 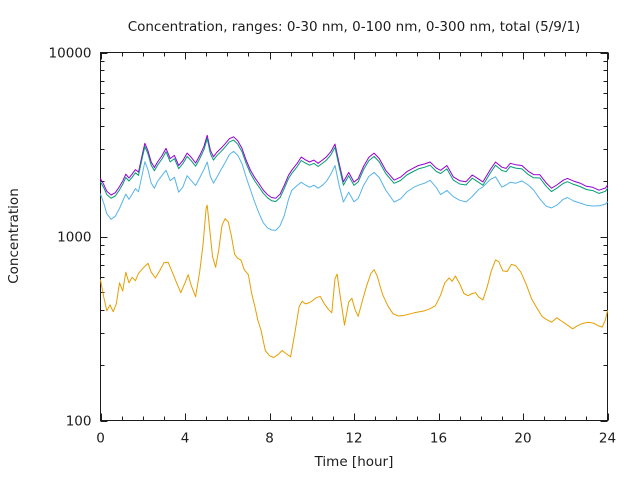 What do you see at coordinates (522, 439) in the screenshot?
I see `x-tick-label: 20` at bounding box center [522, 439].